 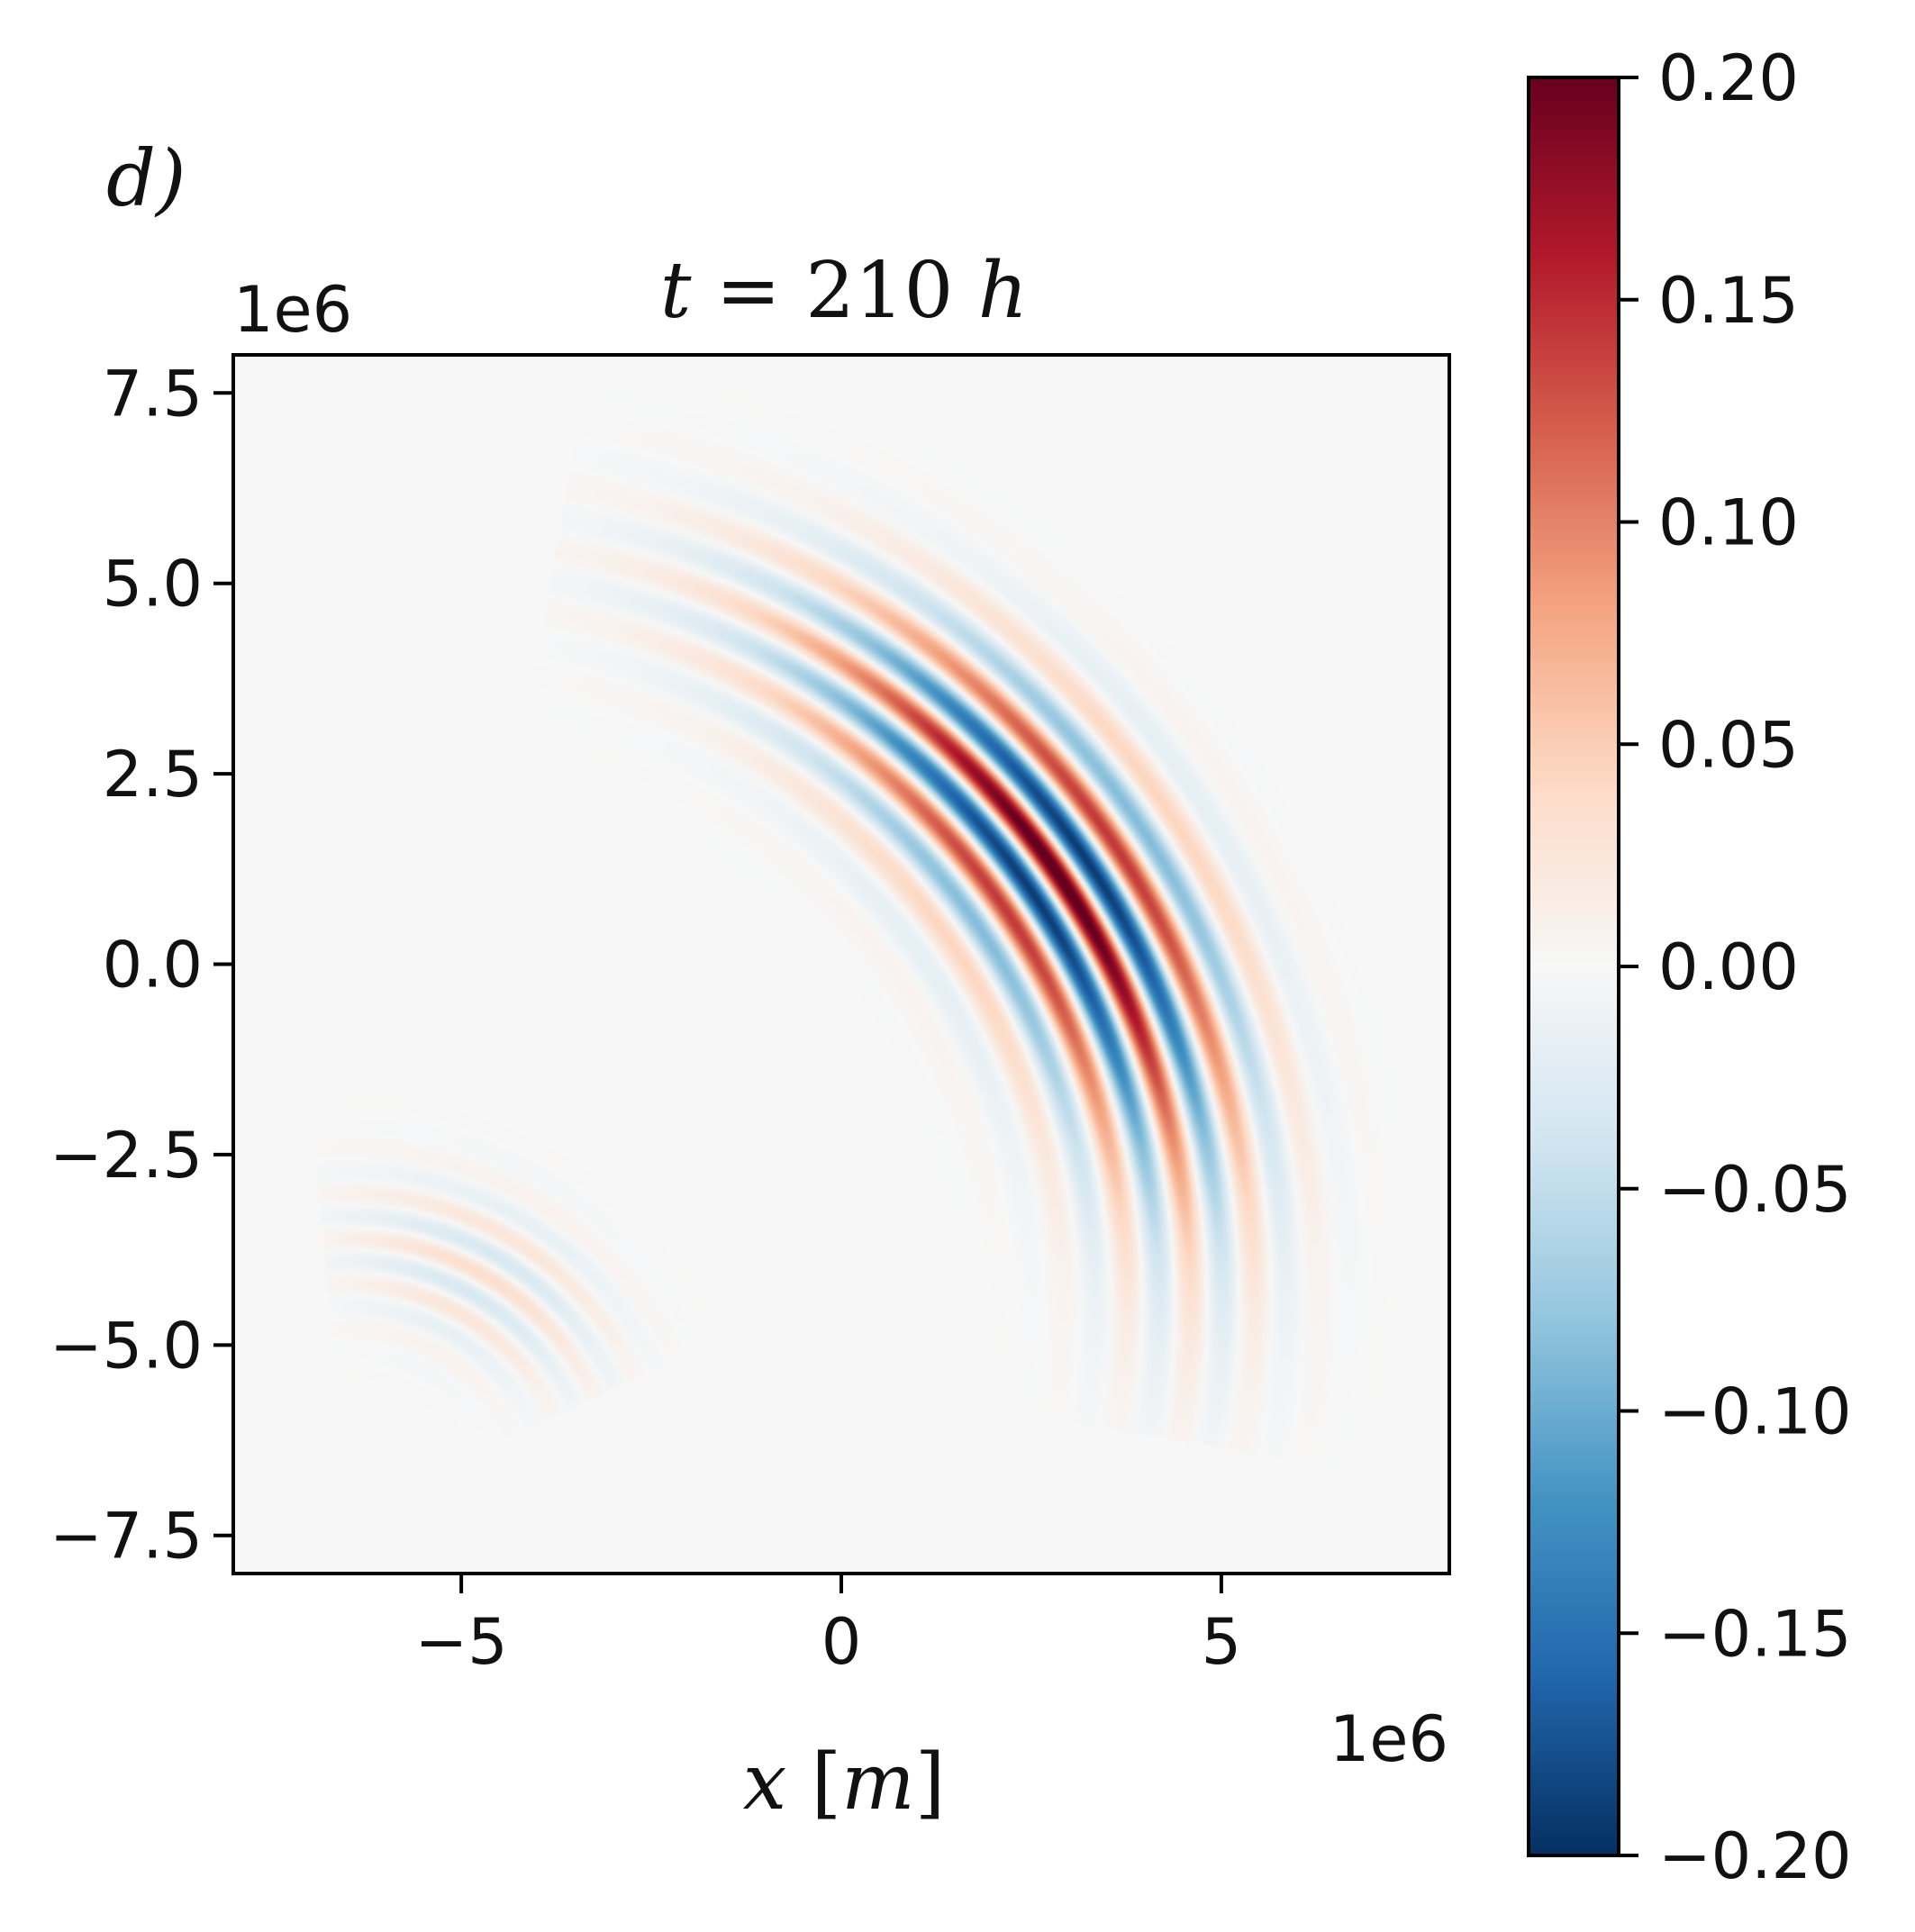 I want to click on y-tick-label: −2.5, so click(x=126, y=1156).